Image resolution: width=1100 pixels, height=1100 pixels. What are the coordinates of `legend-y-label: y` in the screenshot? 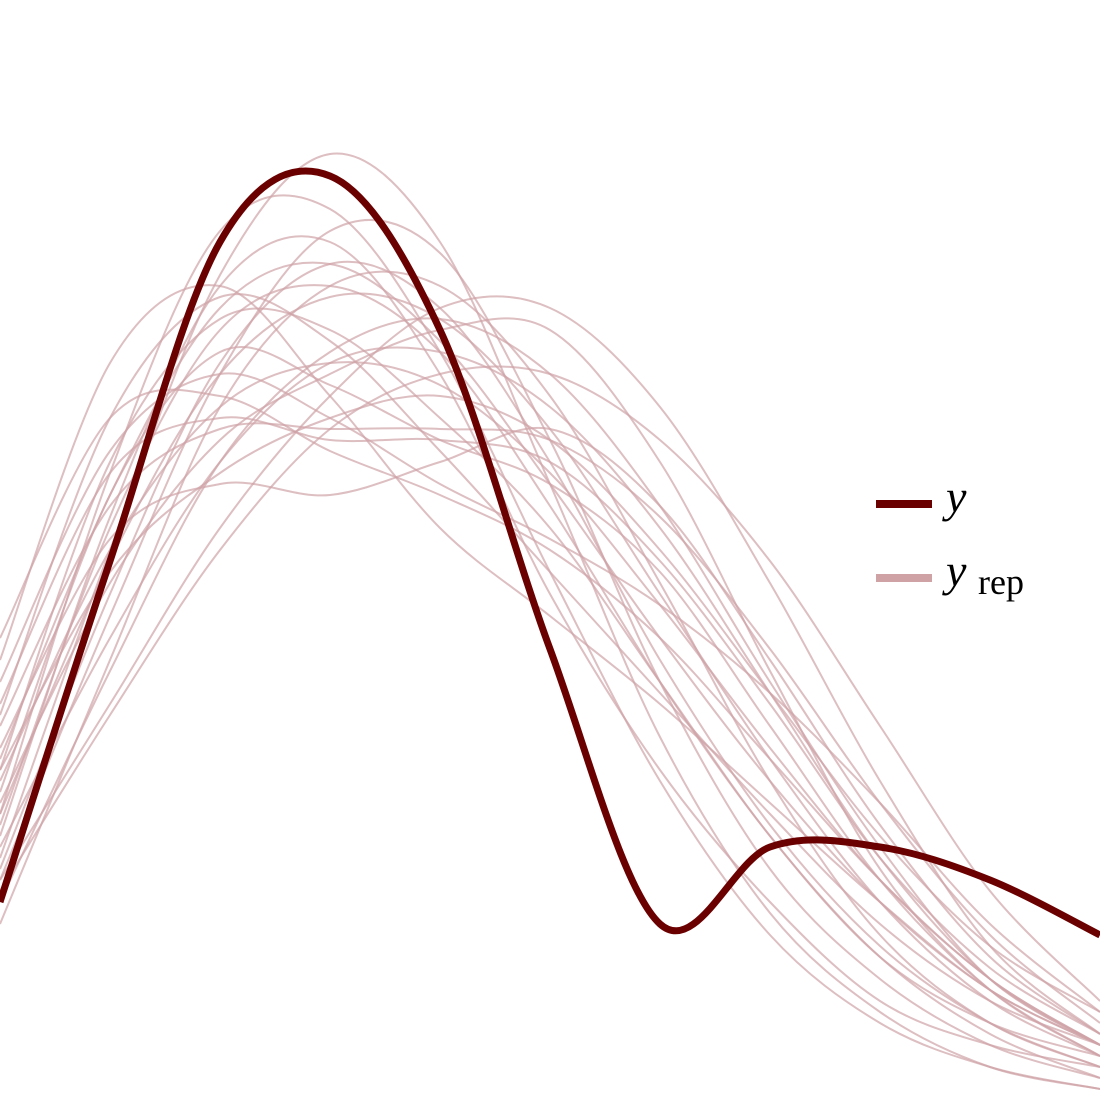 It's located at (954, 496).